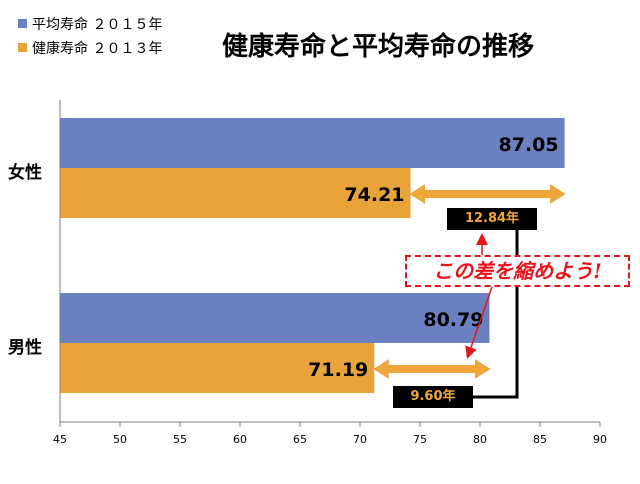 This screenshot has width=640, height=484. Describe the element at coordinates (433, 397) in the screenshot. I see `male-gap-label: 9.60年` at that location.